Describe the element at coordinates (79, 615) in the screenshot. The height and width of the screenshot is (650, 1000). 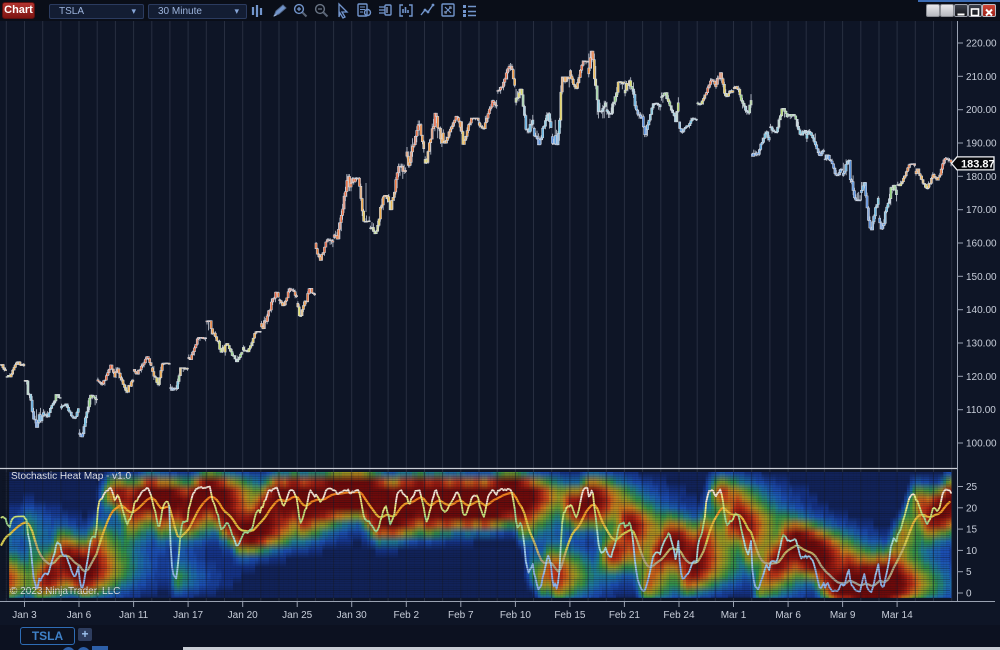
I see `svg-text: Jan 6` at that location.